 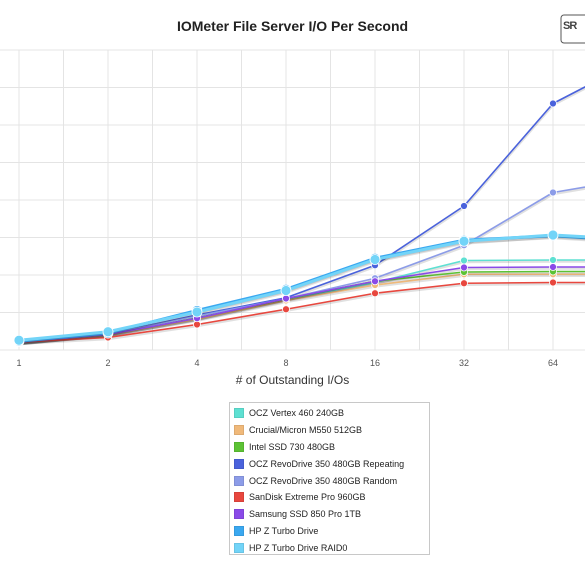 I want to click on x-tick-label: 32, so click(x=464, y=363).